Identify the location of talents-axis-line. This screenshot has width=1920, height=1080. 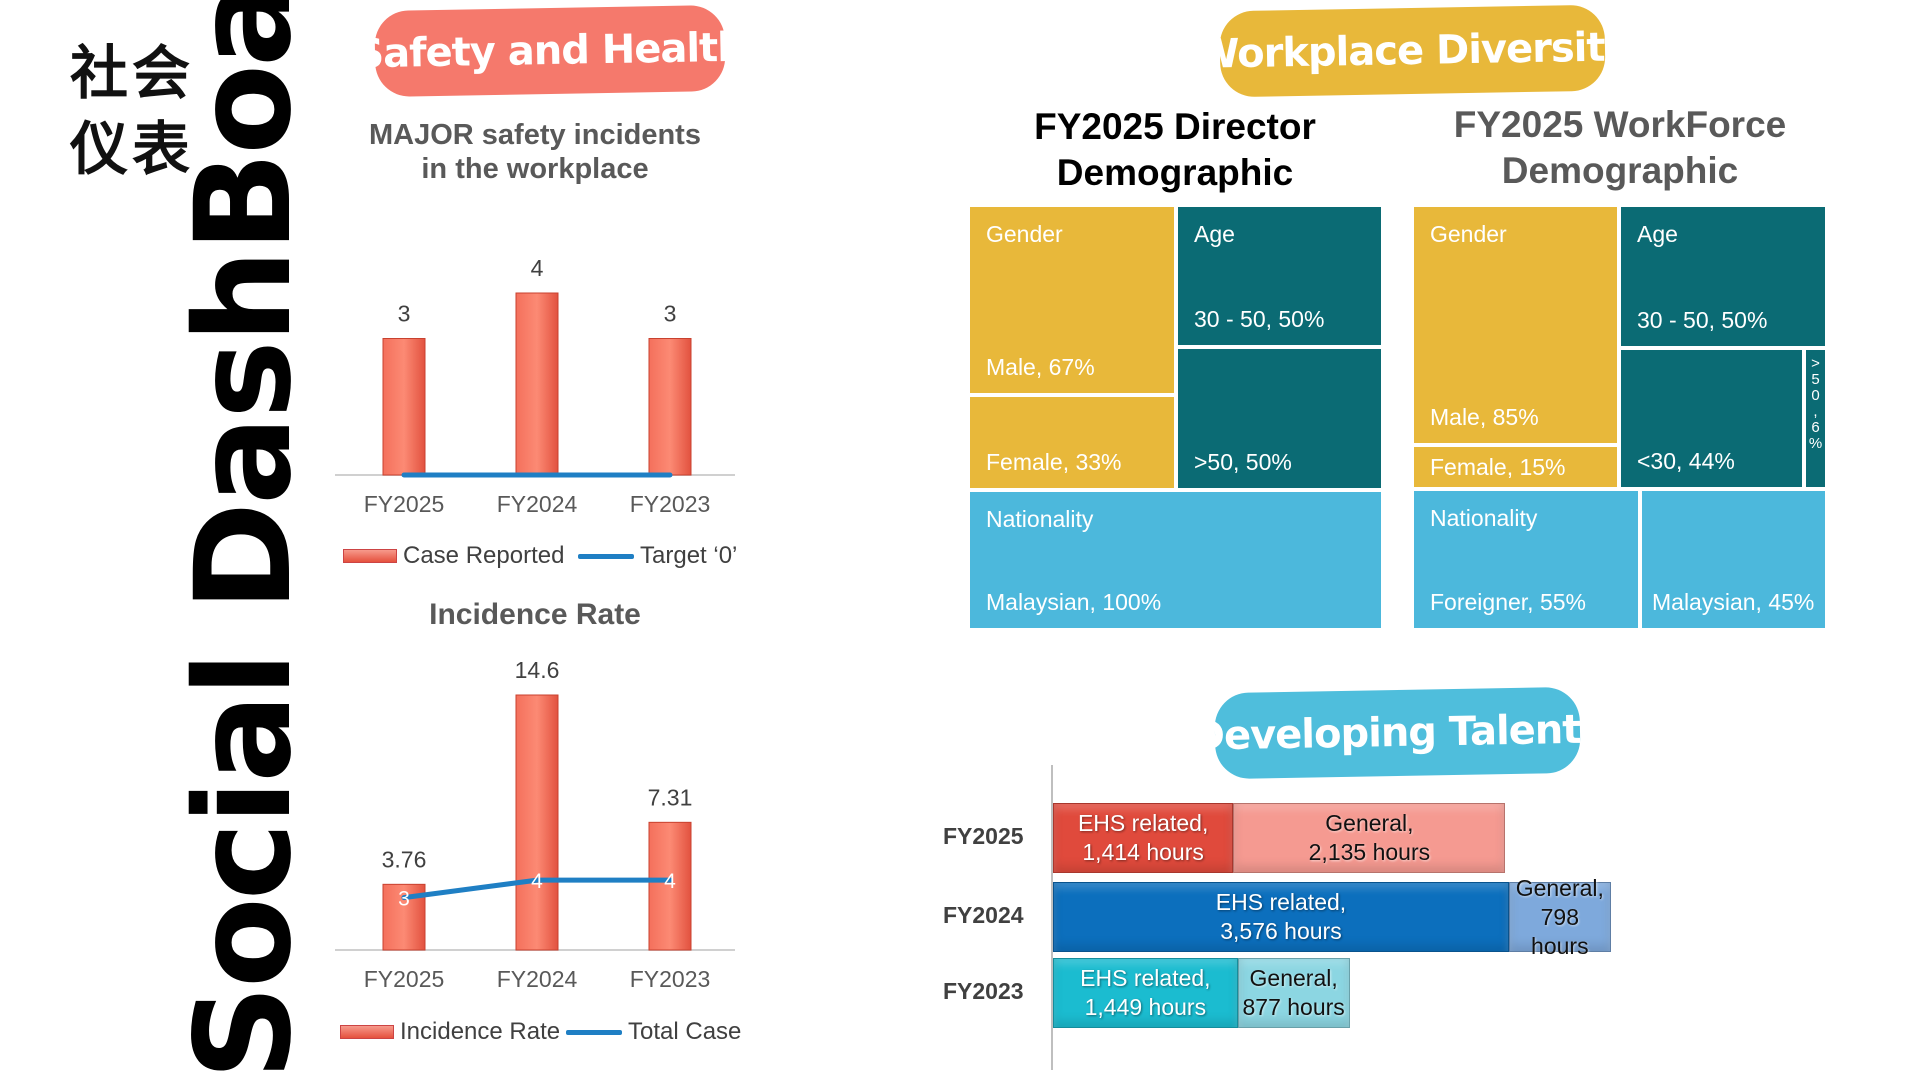
(1052, 917).